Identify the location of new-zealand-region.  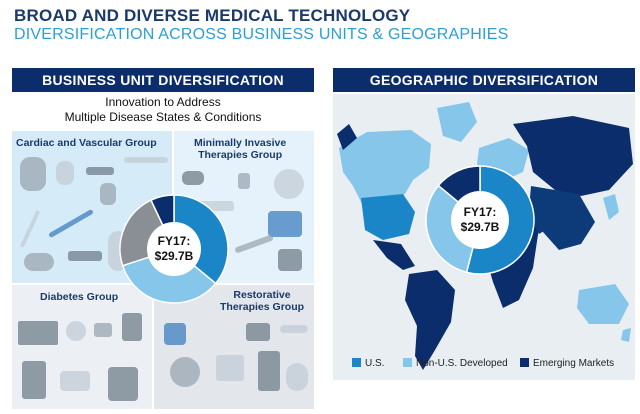
(626, 335).